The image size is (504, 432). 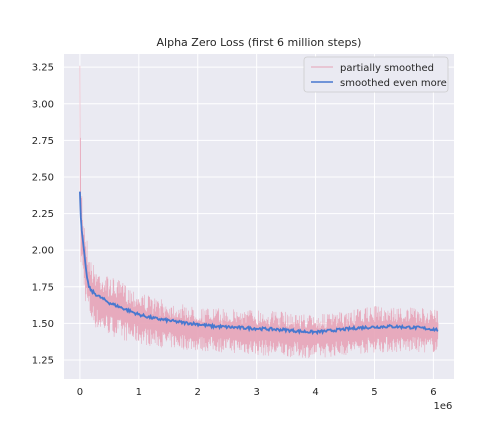 I want to click on y-tick-label: 2.50, so click(x=43, y=177).